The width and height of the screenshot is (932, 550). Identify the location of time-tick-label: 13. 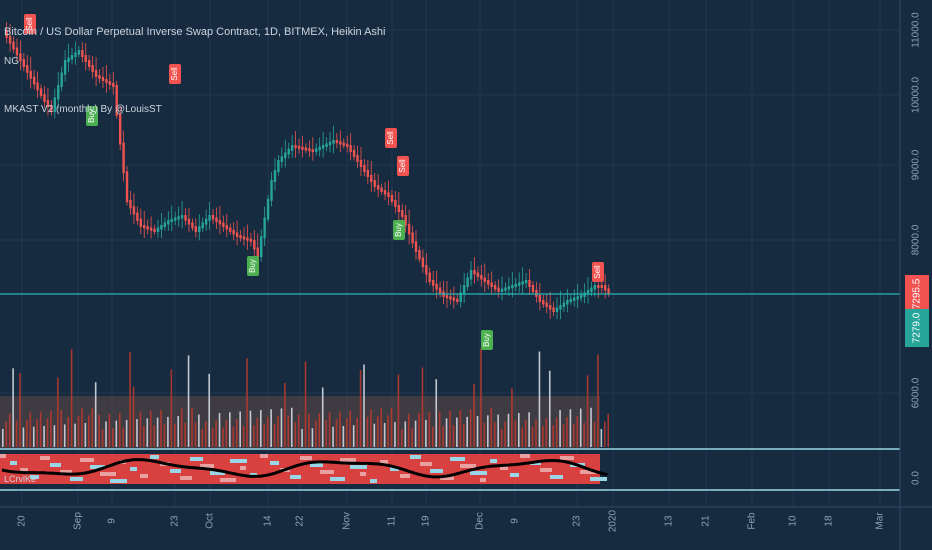
(669, 521).